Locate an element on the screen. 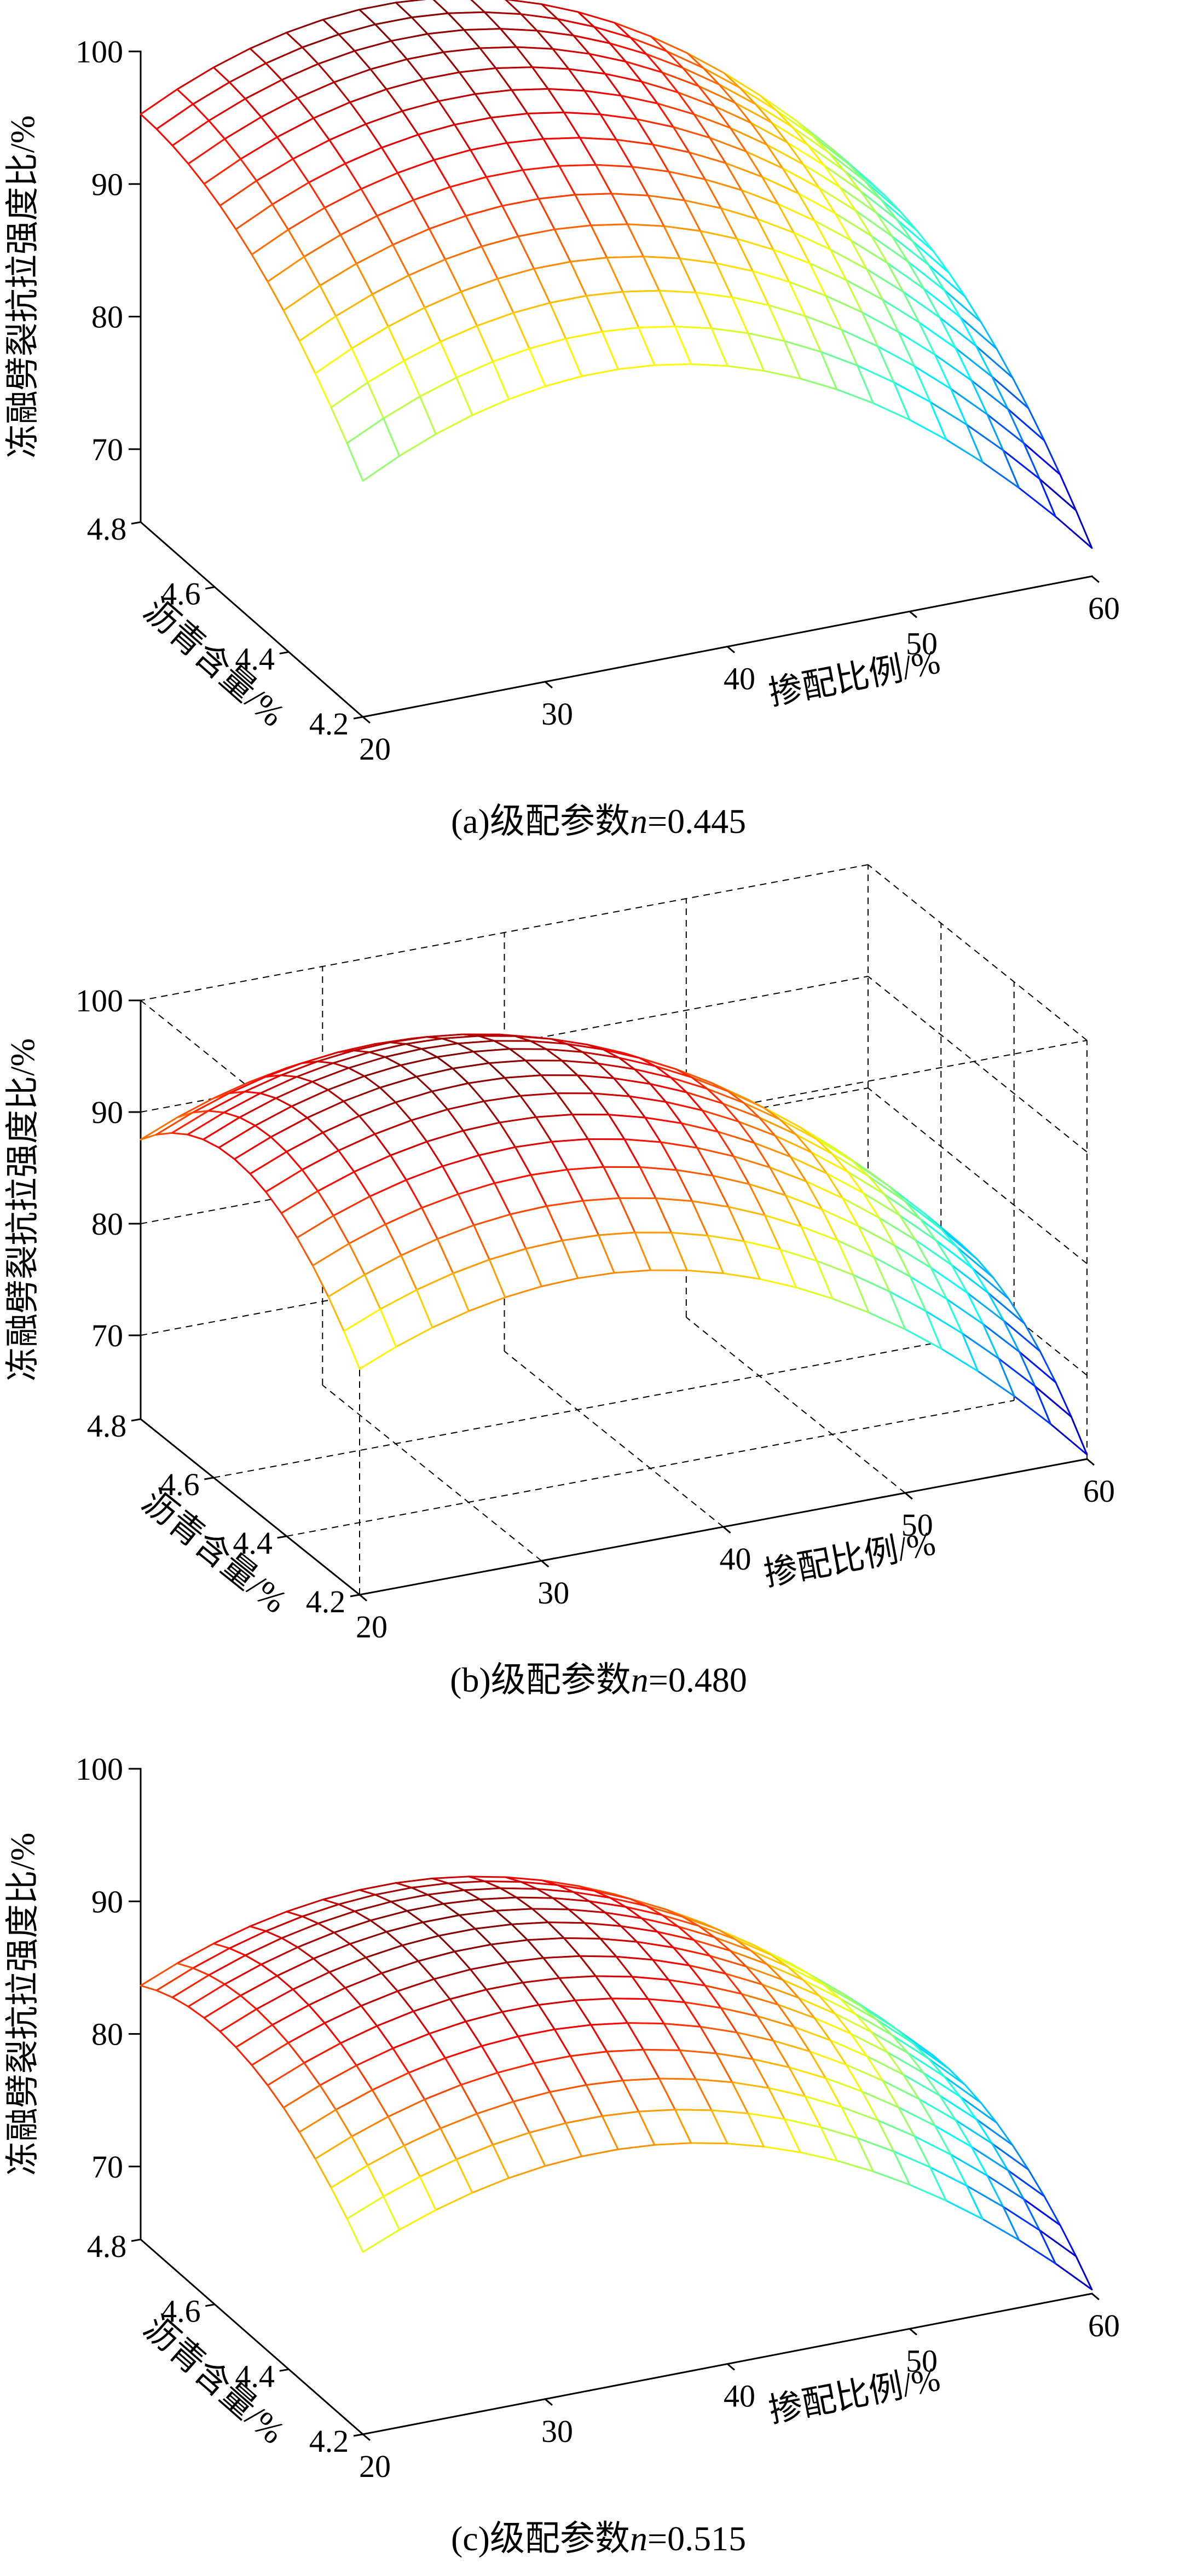 The image size is (1197, 2576). subplot-b-caption: (b)级配参数n=0.480 is located at coordinates (598, 1686).